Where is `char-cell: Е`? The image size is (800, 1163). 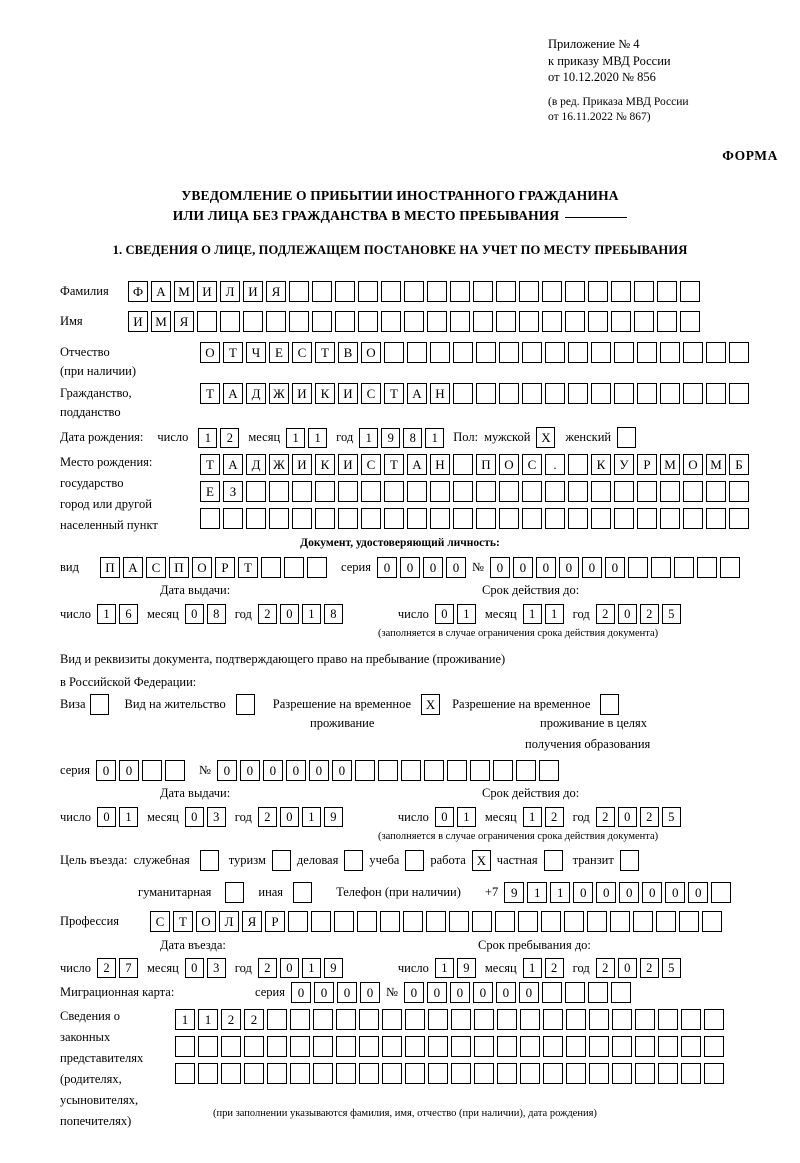
char-cell: Е is located at coordinates (210, 491).